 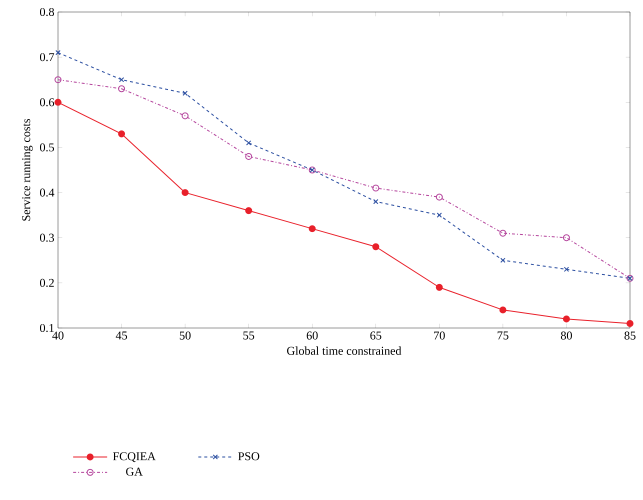 I want to click on y-tick-label: 0.4, so click(x=47, y=192).